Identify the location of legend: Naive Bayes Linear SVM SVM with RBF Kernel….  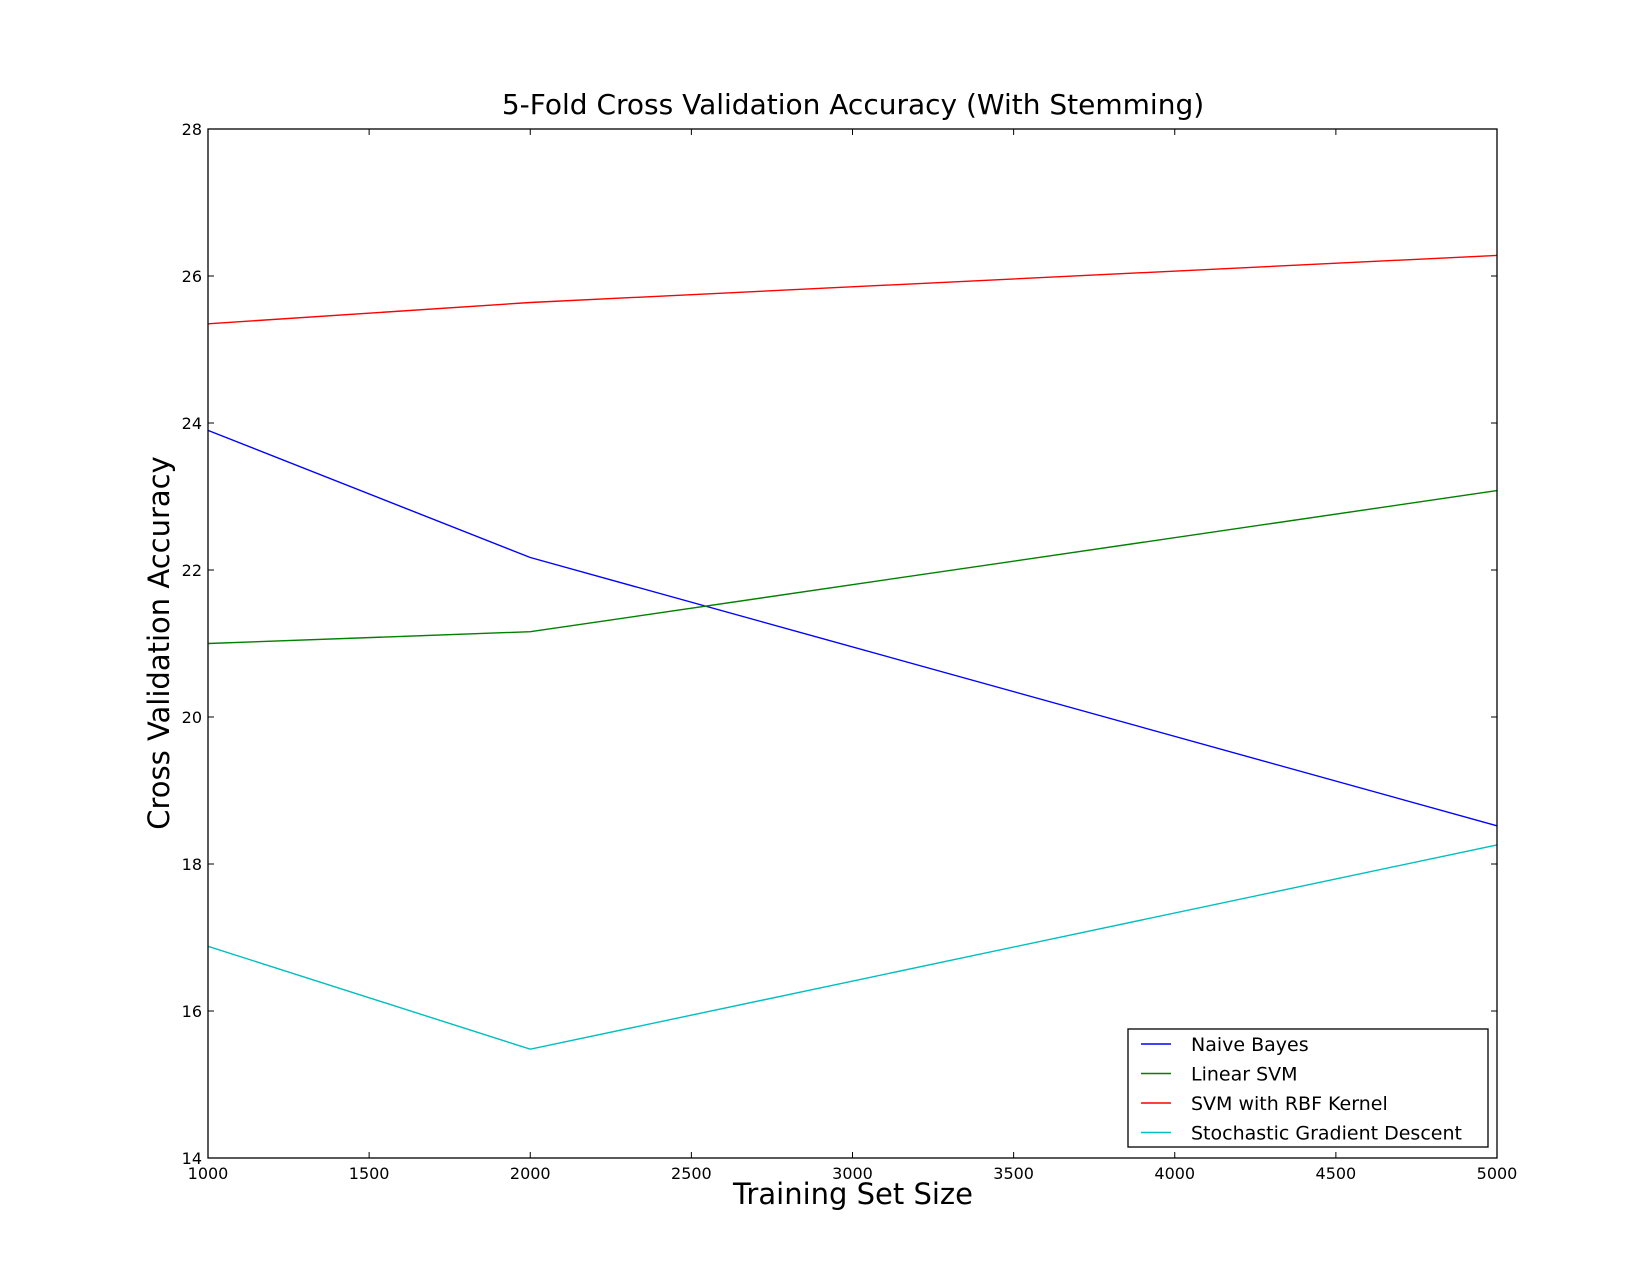
(1308, 1088).